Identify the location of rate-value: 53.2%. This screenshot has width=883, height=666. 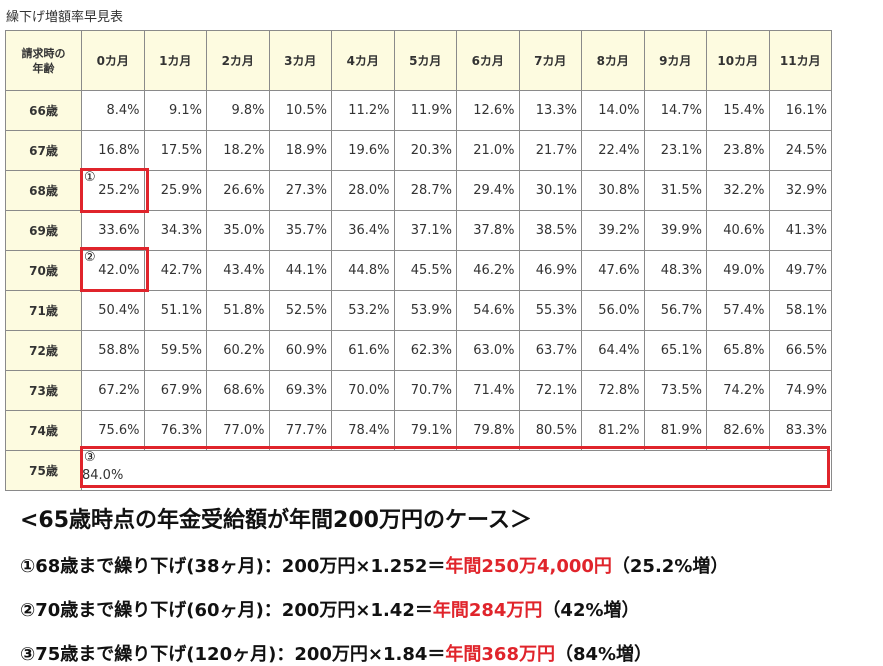
(369, 310).